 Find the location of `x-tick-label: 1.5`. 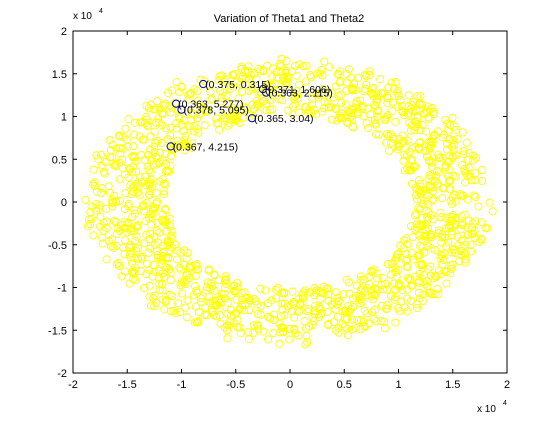

x-tick-label: 1.5 is located at coordinates (452, 385).